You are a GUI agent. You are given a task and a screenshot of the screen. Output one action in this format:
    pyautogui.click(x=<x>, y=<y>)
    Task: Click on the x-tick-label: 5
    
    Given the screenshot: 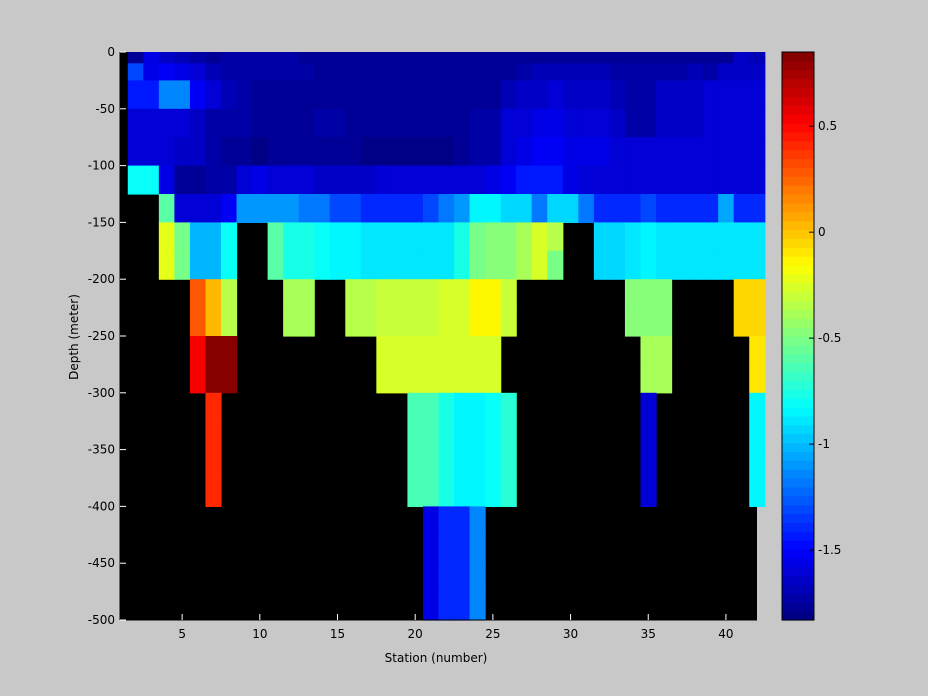 What is the action you would take?
    pyautogui.click(x=182, y=634)
    